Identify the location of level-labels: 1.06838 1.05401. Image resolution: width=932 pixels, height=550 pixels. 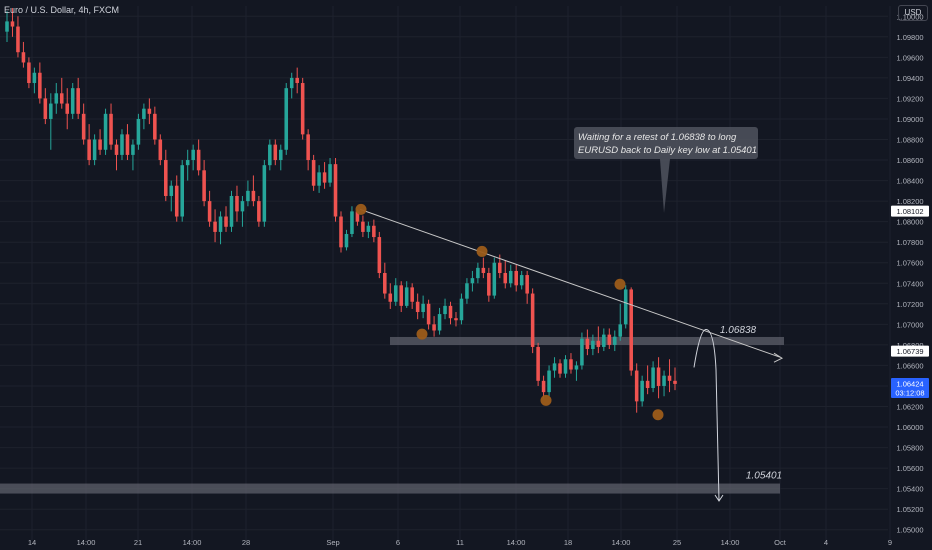
(751, 403).